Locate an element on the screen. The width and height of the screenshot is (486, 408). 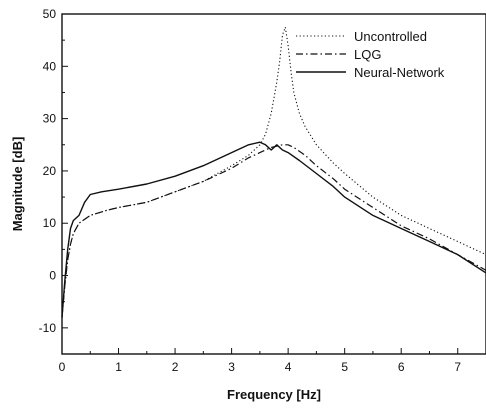
y-tick-label: 0 is located at coordinates (52, 276).